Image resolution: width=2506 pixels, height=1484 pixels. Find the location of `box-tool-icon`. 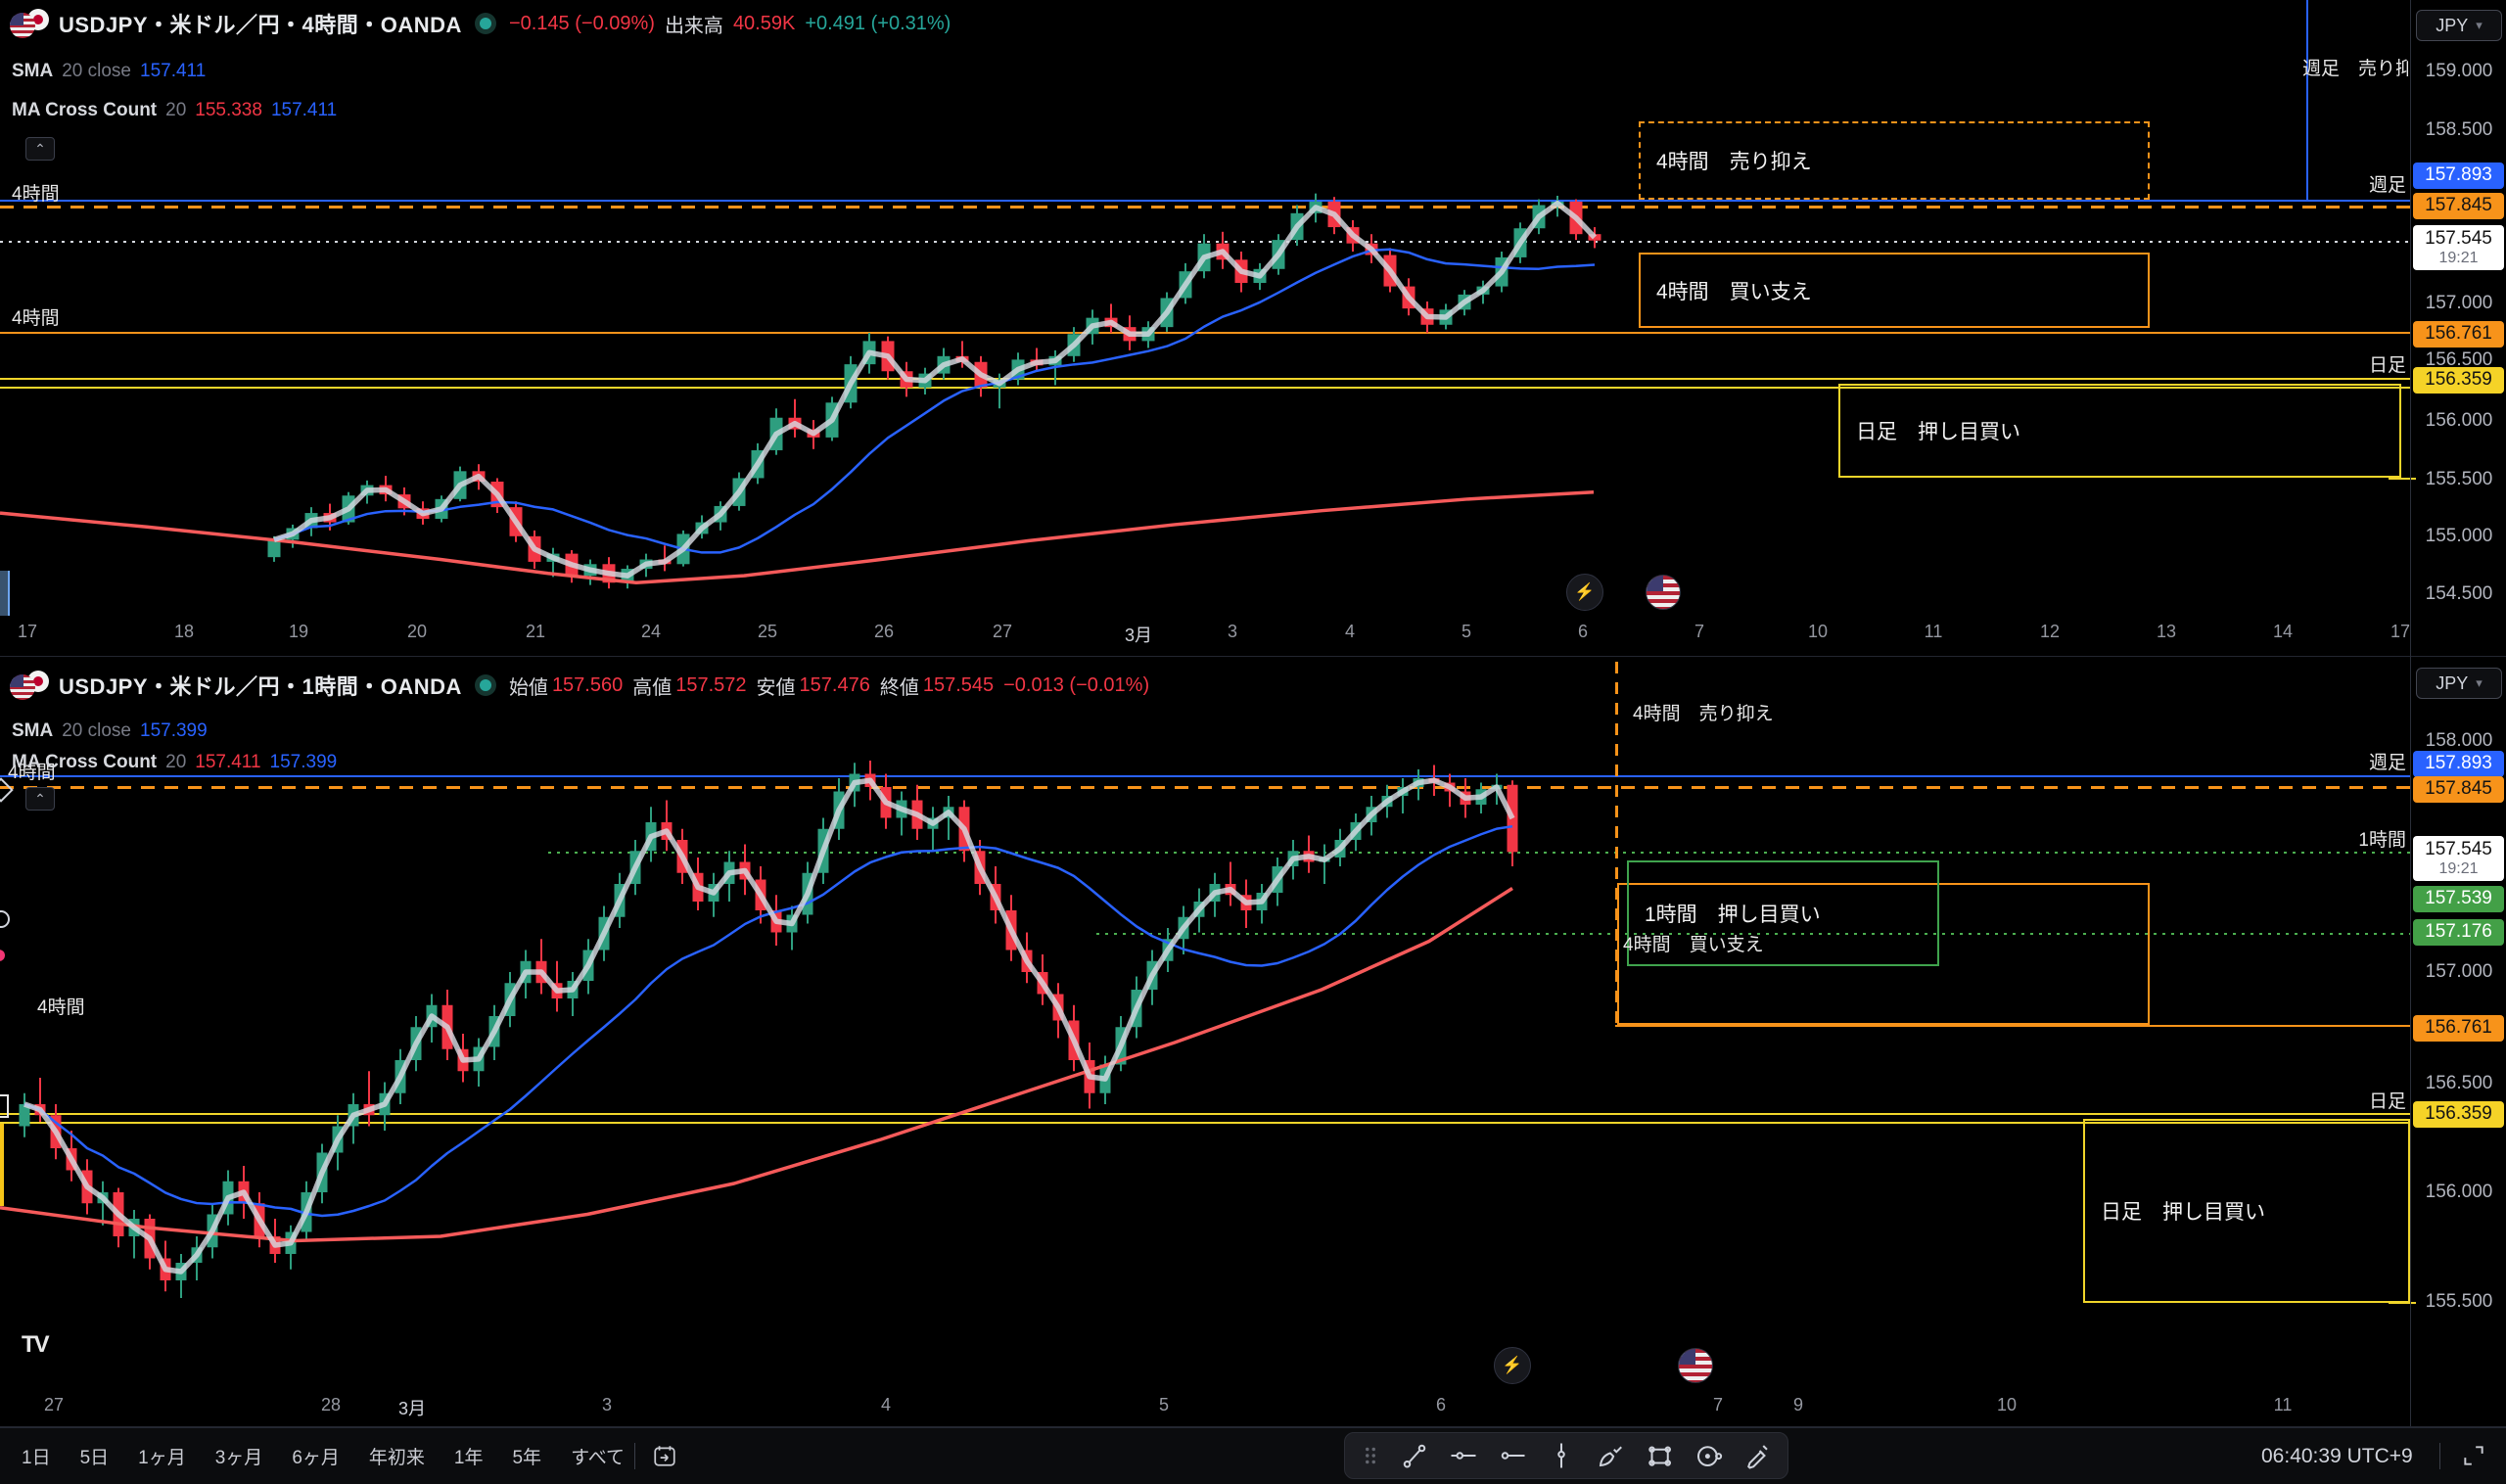

box-tool-icon is located at coordinates (4, 1106).